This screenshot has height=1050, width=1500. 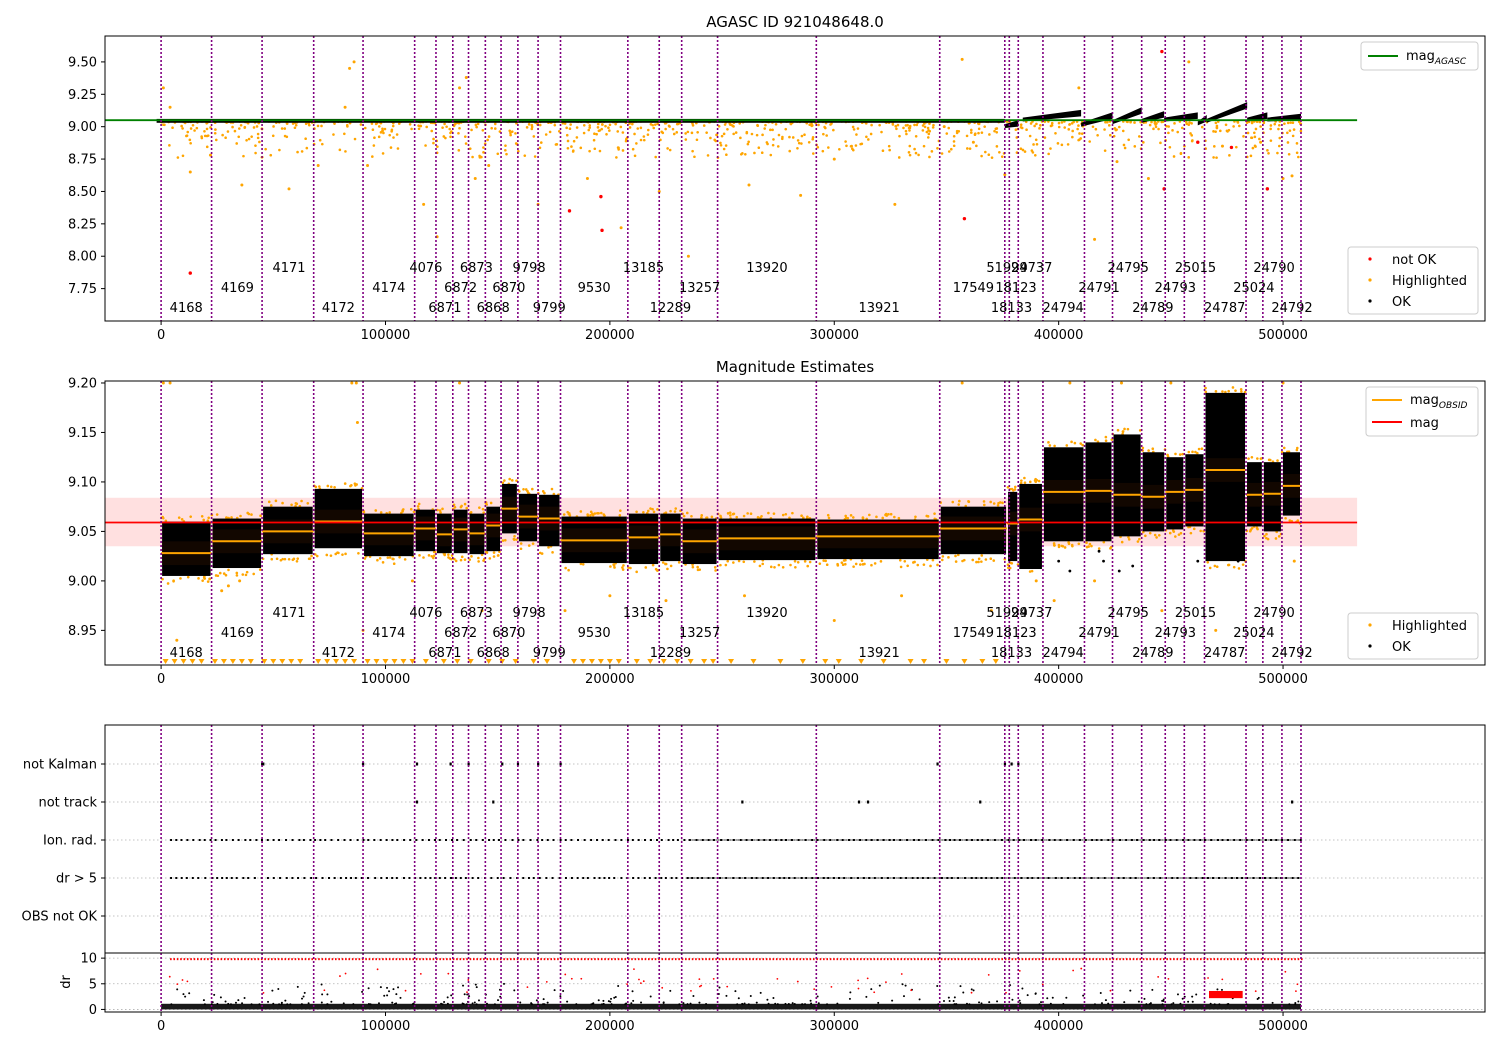 What do you see at coordinates (1098, 288) in the screenshot?
I see `panel1-obsid-label-24791: 24791` at bounding box center [1098, 288].